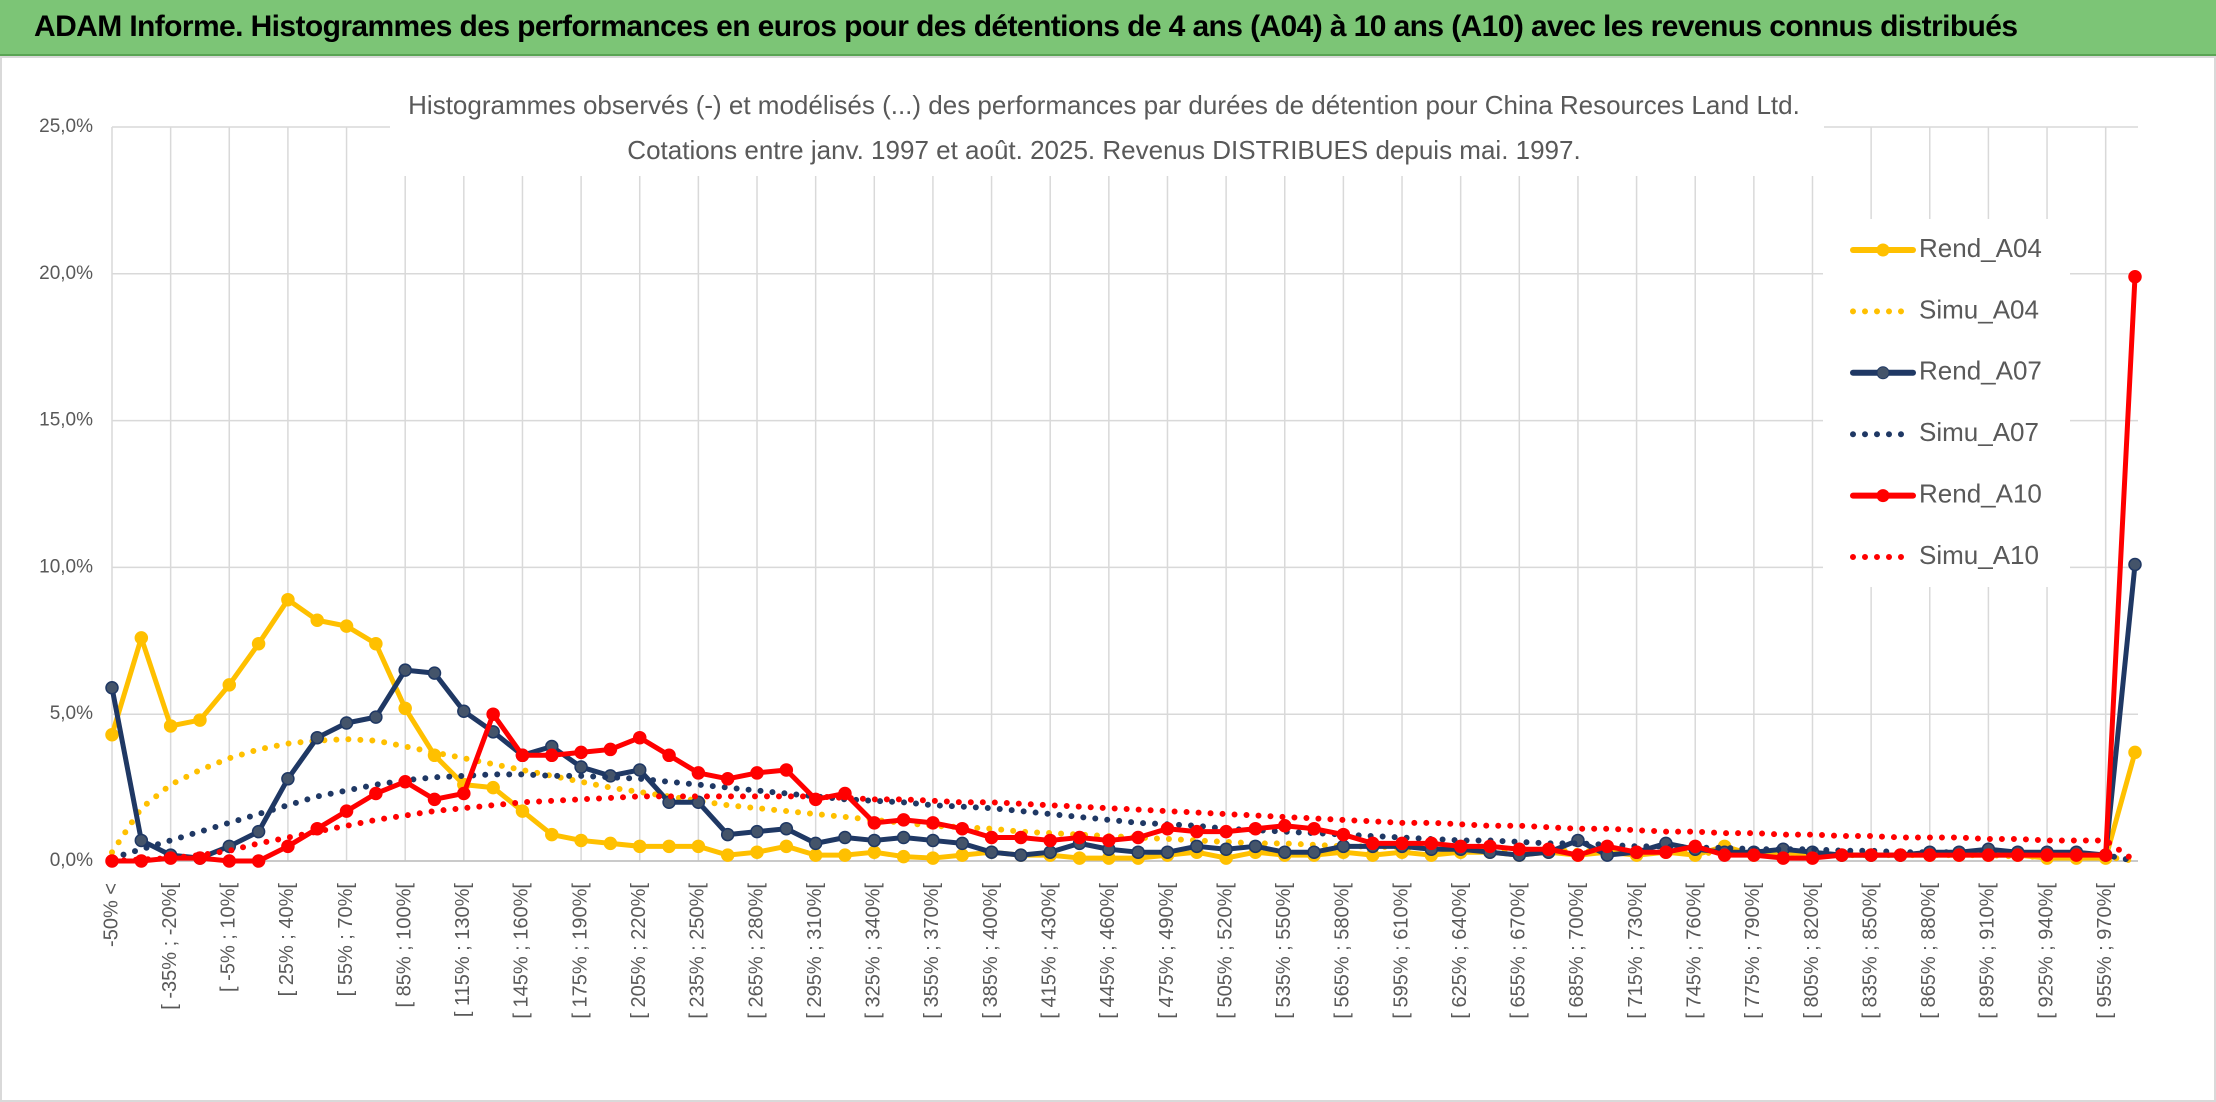 Image resolution: width=2216 pixels, height=1102 pixels. What do you see at coordinates (932, 951) in the screenshot?
I see `x-tick-label: [ 355% ; 370%[` at bounding box center [932, 951].